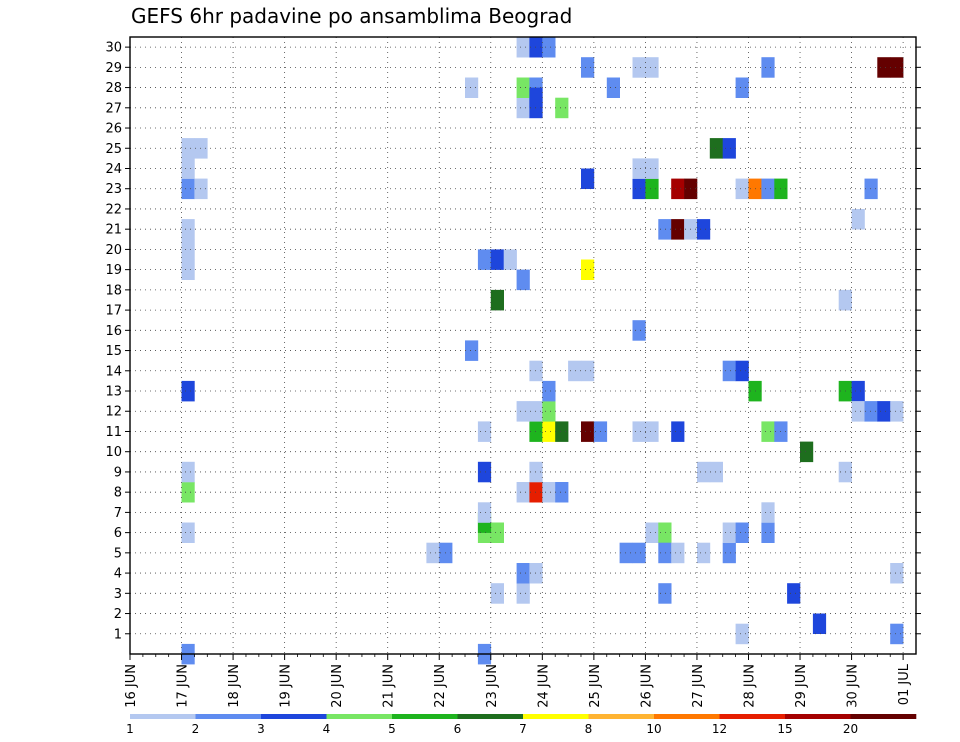  What do you see at coordinates (113, 48) in the screenshot?
I see `y-tick-label: 30` at bounding box center [113, 48].